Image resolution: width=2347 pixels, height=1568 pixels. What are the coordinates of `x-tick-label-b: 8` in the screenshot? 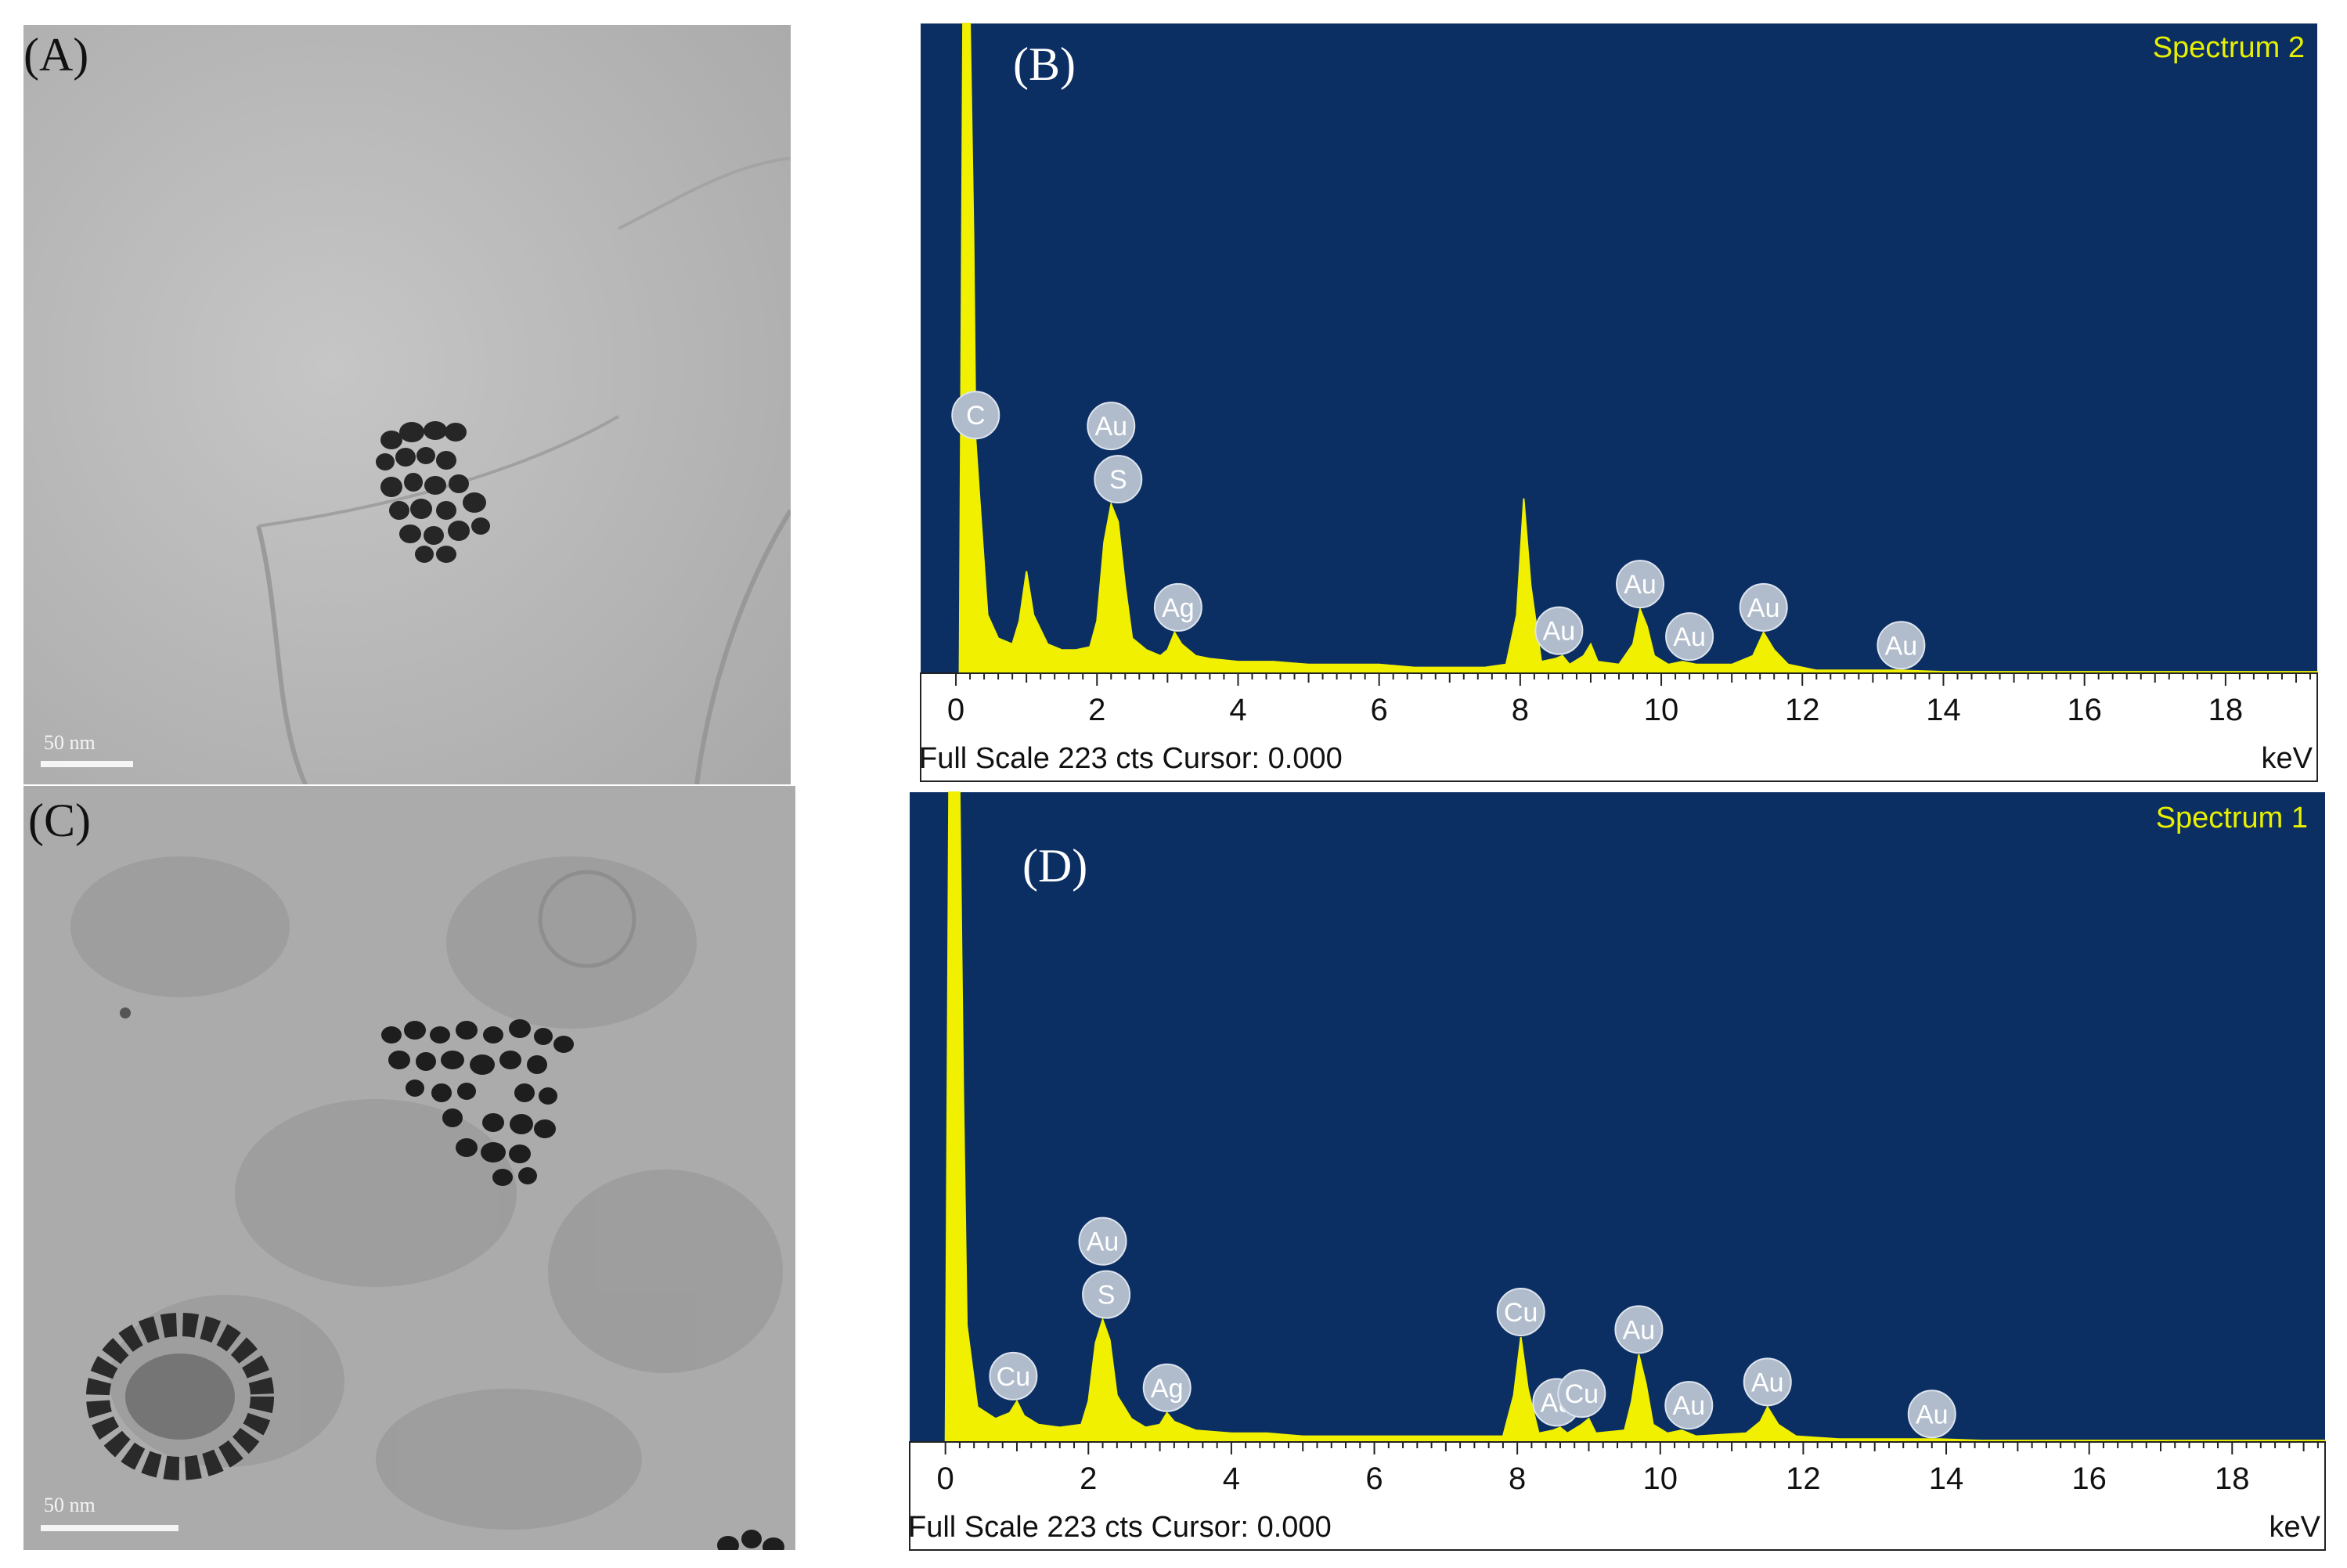 It's located at (1520, 710).